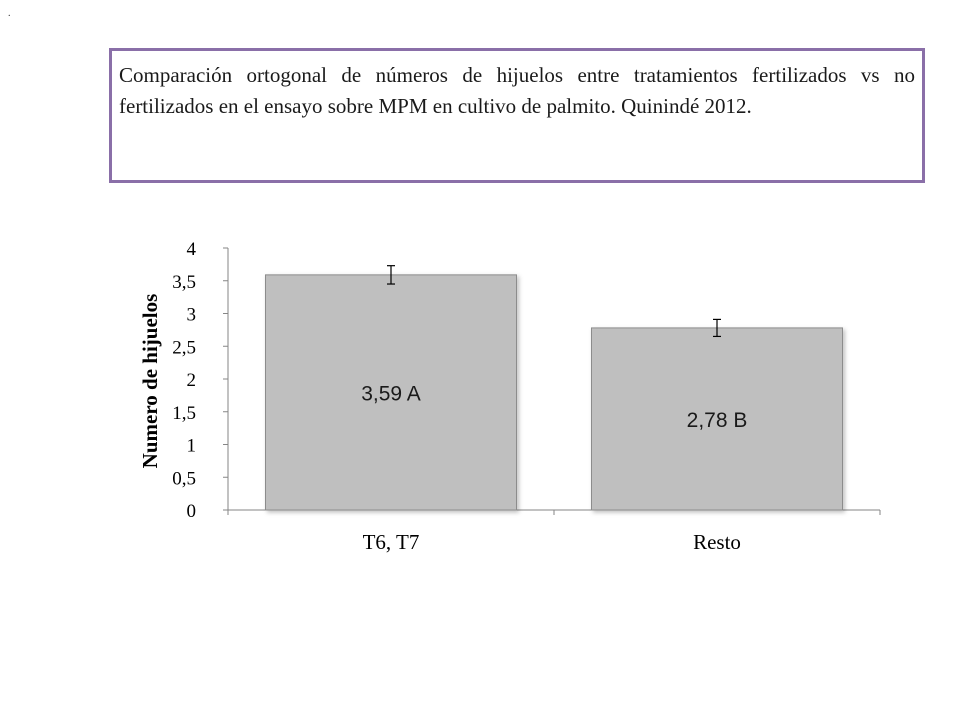  Describe the element at coordinates (184, 413) in the screenshot. I see `y-tick-label: 1,5` at that location.